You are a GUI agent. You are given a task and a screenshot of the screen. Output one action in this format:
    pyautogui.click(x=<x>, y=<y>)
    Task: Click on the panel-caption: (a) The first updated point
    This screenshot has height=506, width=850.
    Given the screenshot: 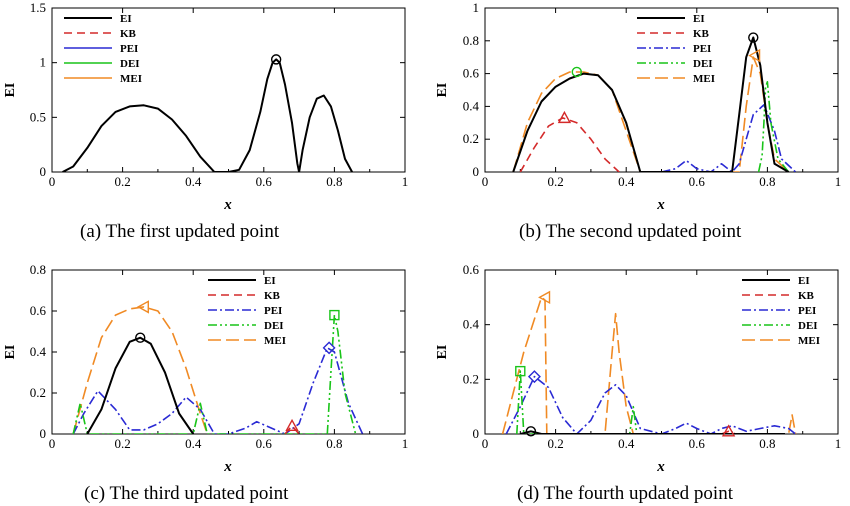 What is the action you would take?
    pyautogui.click(x=180, y=231)
    